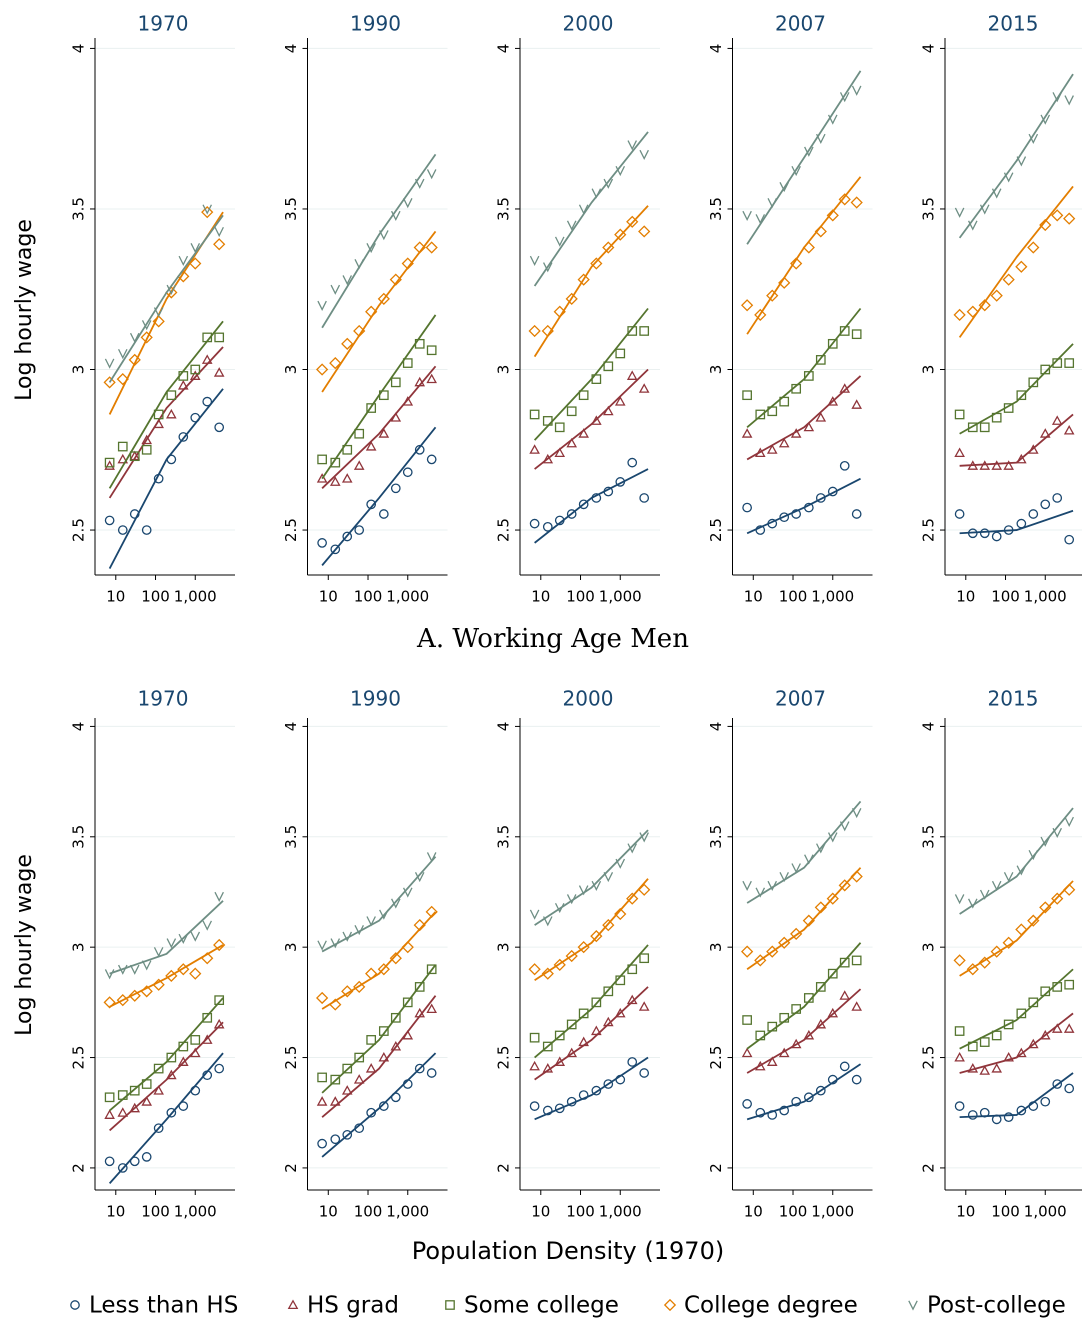 This screenshot has height=1322, width=1082. I want to click on legend-marker, so click(450, 1305).